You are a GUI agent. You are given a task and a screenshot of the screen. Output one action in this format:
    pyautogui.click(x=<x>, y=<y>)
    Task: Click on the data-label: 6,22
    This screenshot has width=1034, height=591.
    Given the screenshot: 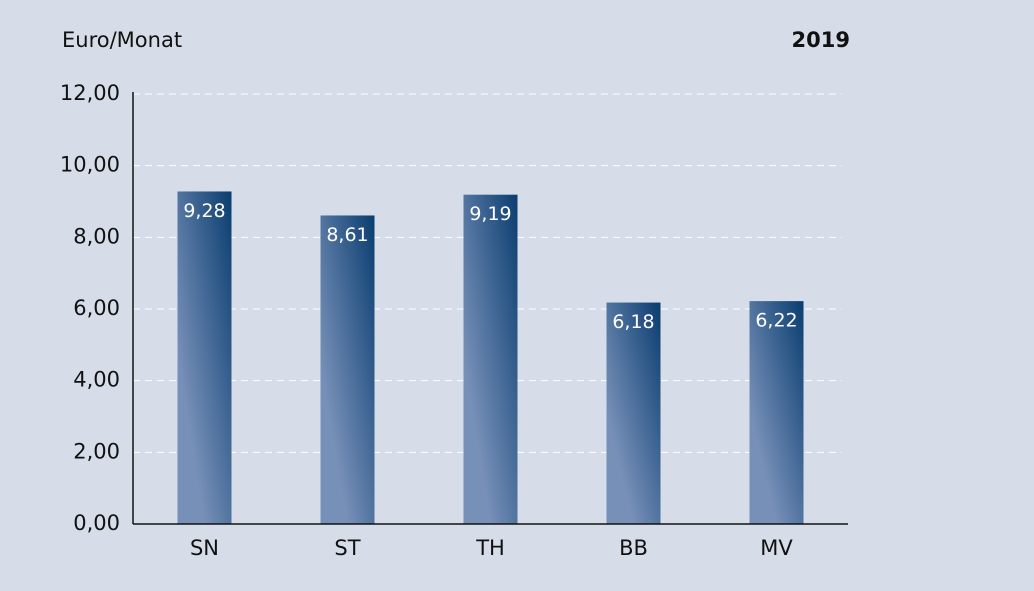 What is the action you would take?
    pyautogui.click(x=776, y=321)
    